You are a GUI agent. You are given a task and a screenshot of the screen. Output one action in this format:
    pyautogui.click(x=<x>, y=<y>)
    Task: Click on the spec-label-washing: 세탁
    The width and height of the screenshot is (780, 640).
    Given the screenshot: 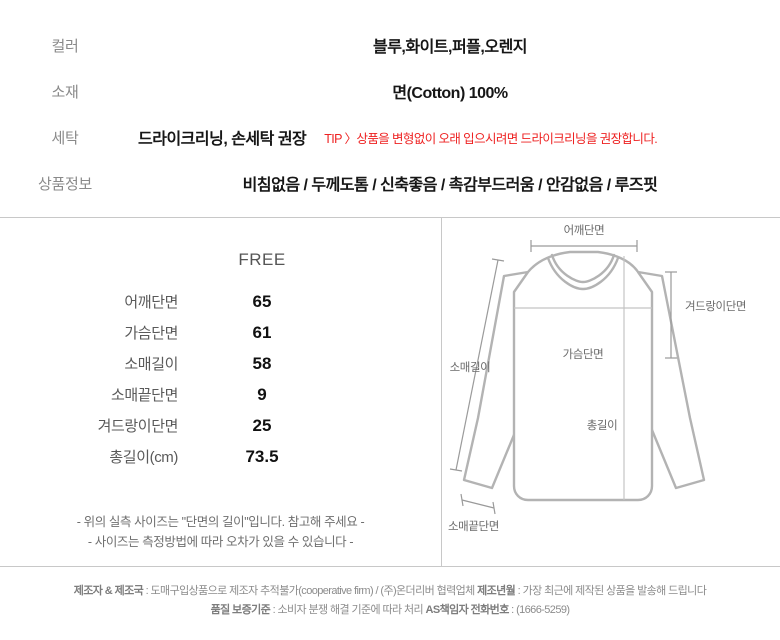 What is the action you would take?
    pyautogui.click(x=65, y=138)
    